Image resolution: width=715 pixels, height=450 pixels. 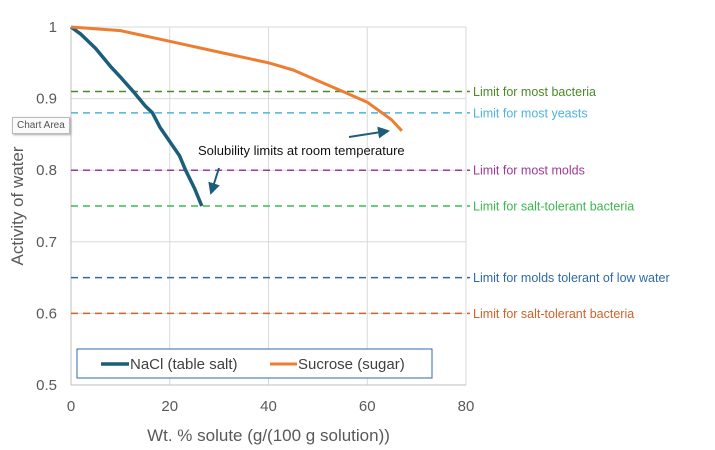 I want to click on series-line-nacl, so click(x=136, y=116).